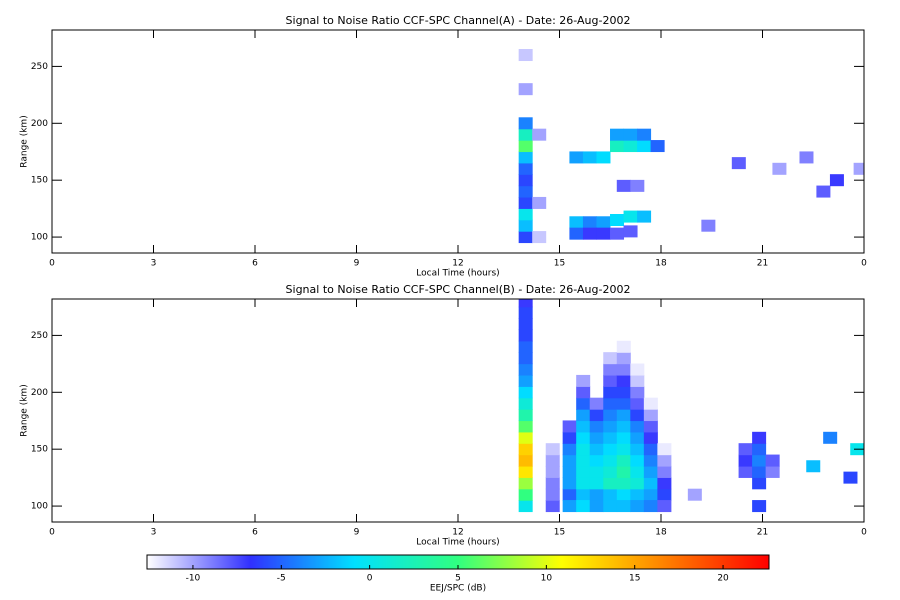 This screenshot has height=600, width=900. What do you see at coordinates (39, 507) in the screenshot?
I see `y-tick-label: 100` at bounding box center [39, 507].